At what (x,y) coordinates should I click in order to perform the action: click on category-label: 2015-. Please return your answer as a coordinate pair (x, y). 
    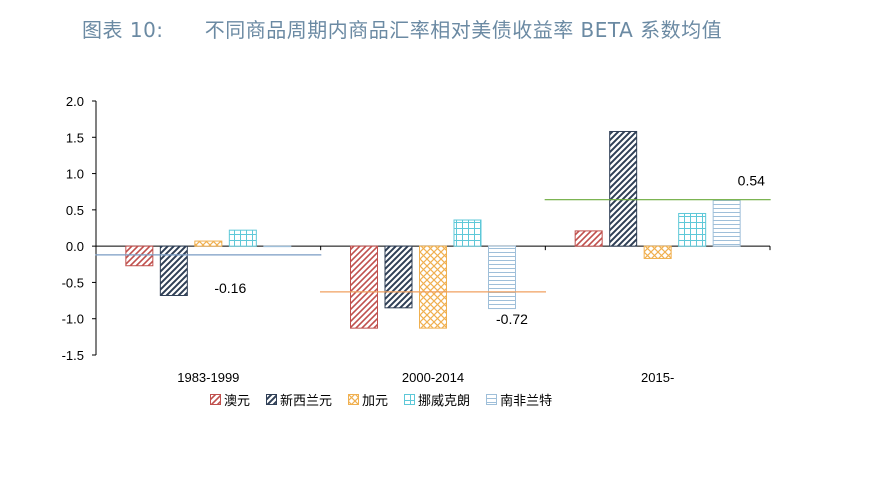
    Looking at the image, I should click on (657, 377).